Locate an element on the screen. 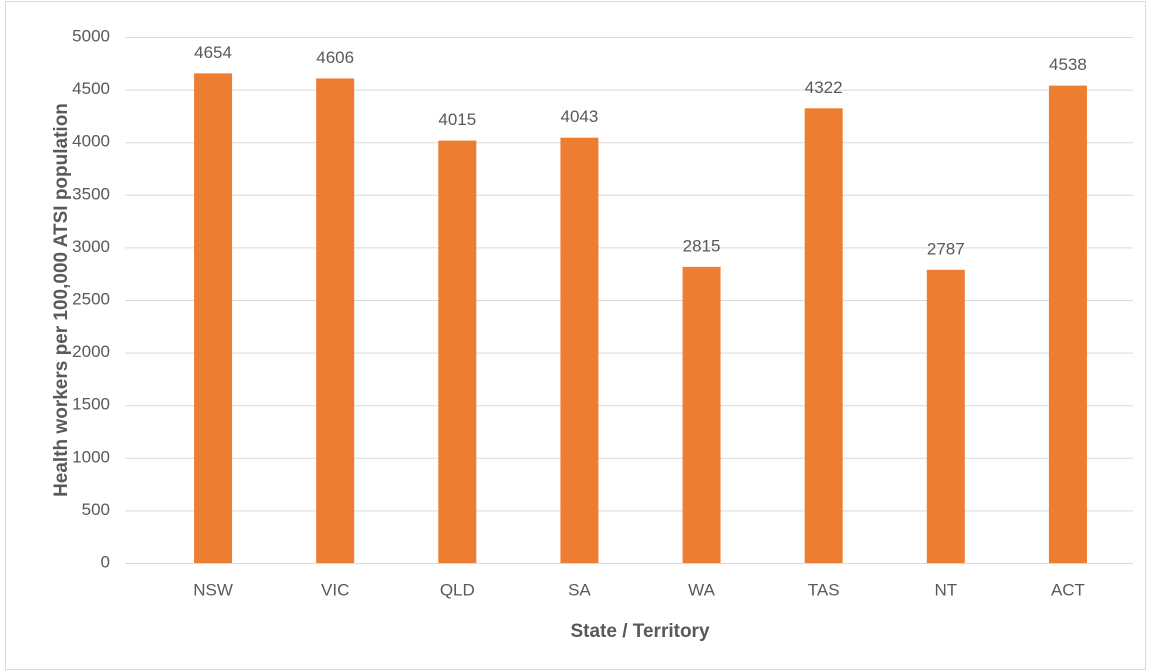 This screenshot has width=1151, height=672. data-label: 4606 is located at coordinates (335, 57).